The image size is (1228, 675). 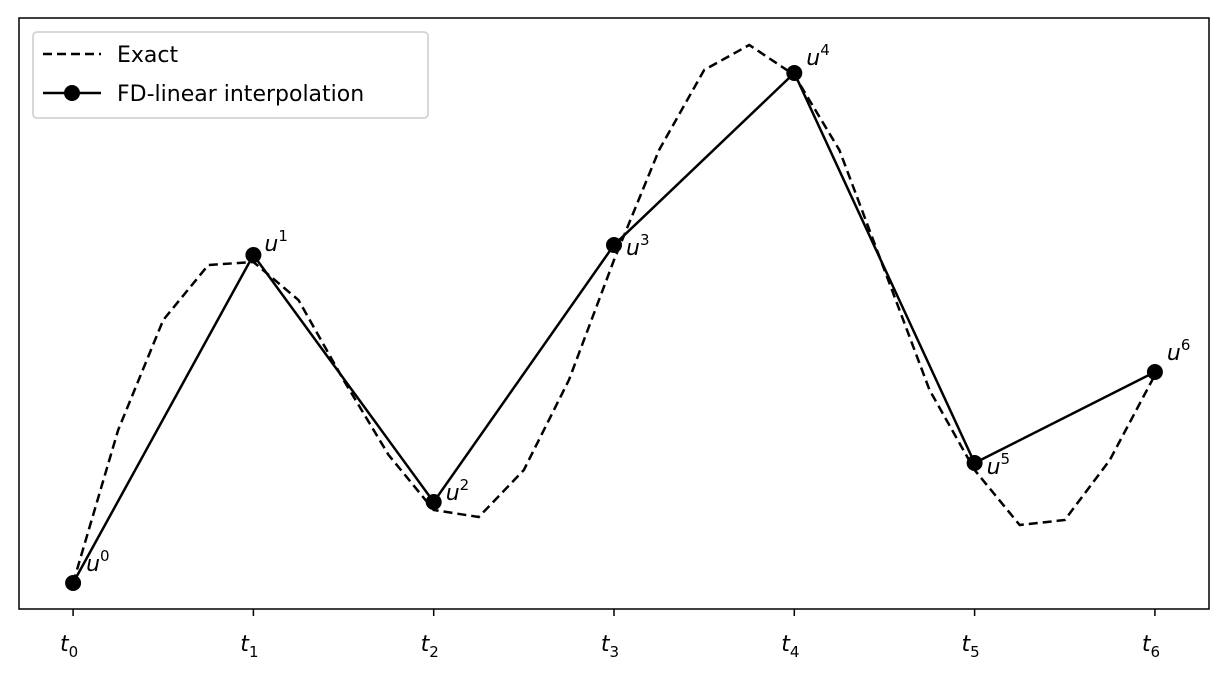 I want to click on x-tick-label: t3, so click(x=610, y=646).